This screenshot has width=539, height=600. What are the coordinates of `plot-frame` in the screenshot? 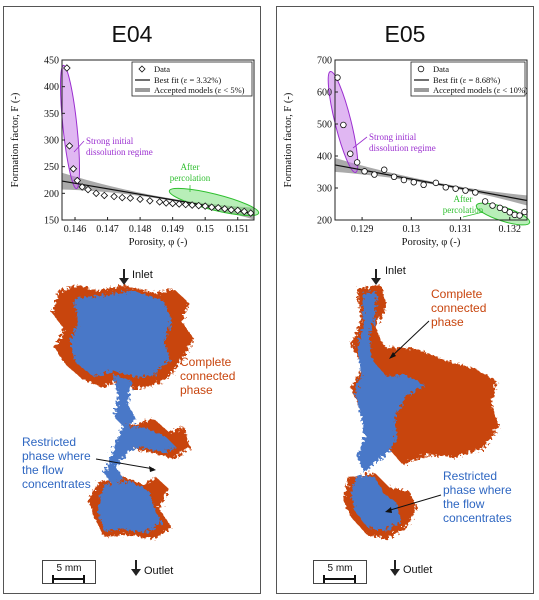 It's located at (431, 140).